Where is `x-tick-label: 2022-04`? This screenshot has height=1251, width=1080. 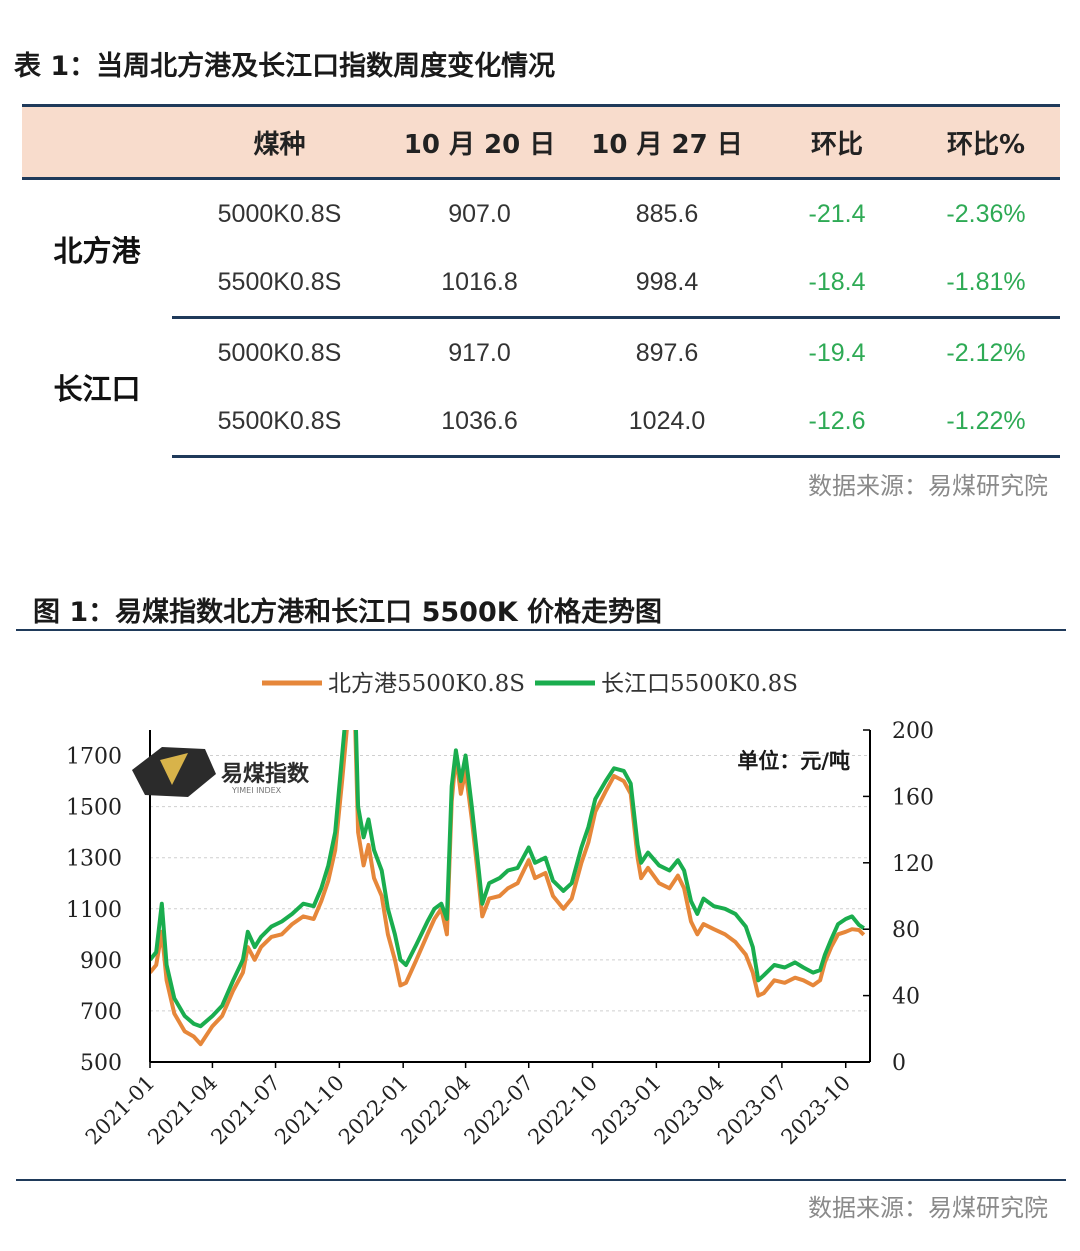
x-tick-label: 2022-04 is located at coordinates (435, 1110).